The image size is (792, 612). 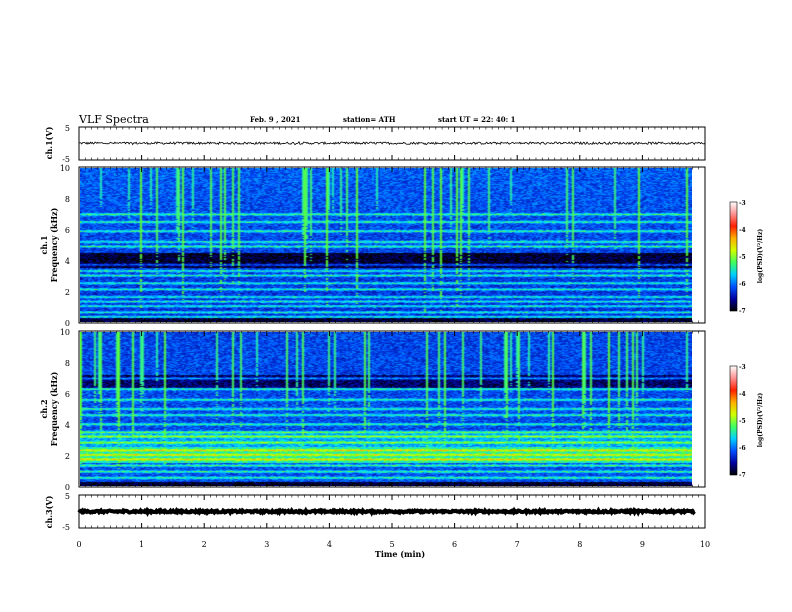 What do you see at coordinates (760, 256) in the screenshot?
I see `ch1-colorbar-label: log(PSD)(V²/Hz)` at bounding box center [760, 256].